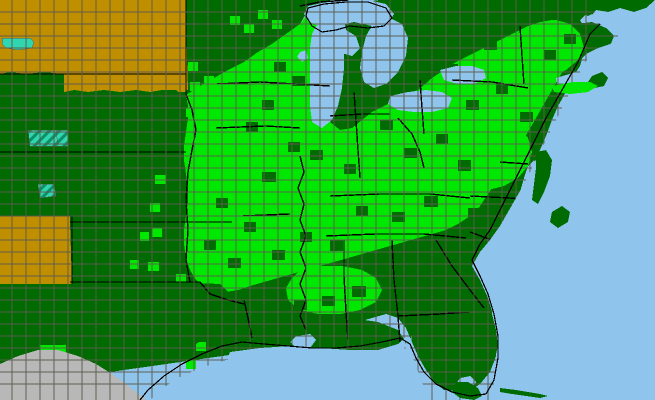 Image resolution: width=655 pixels, height=400 pixels. Describe the element at coordinates (15, 17) in the screenshot. I see `gold-block-west-nebraska` at that location.